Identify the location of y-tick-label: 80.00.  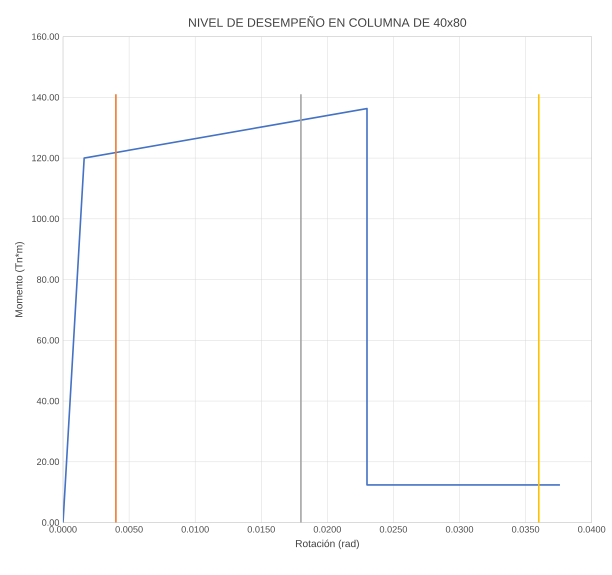
(48, 279).